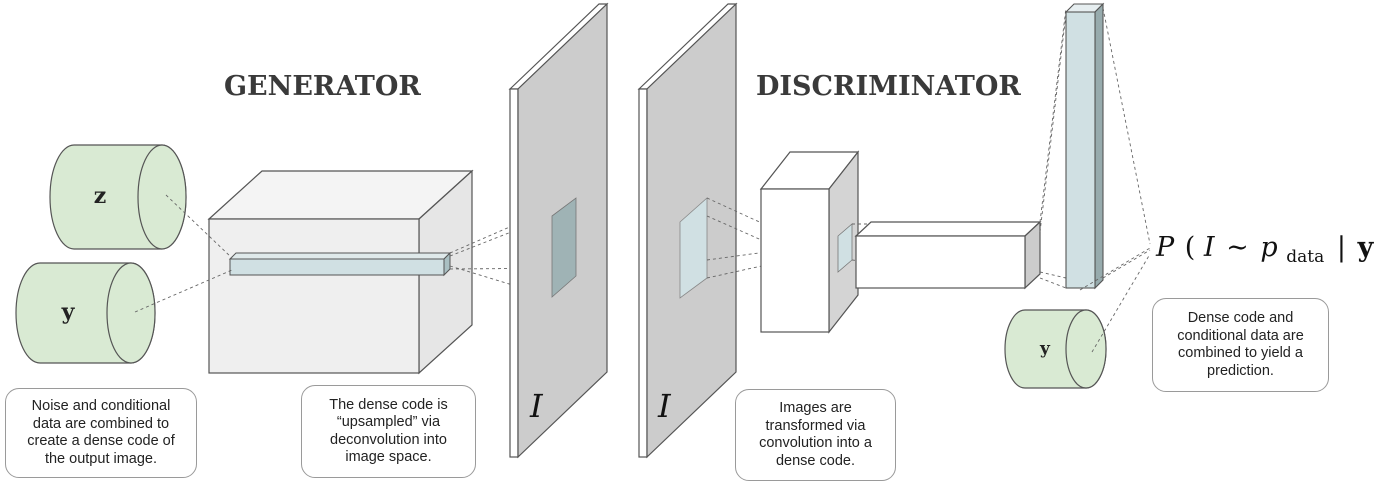  What do you see at coordinates (1237, 247) in the screenshot?
I see `formula-sim: ∼` at bounding box center [1237, 247].